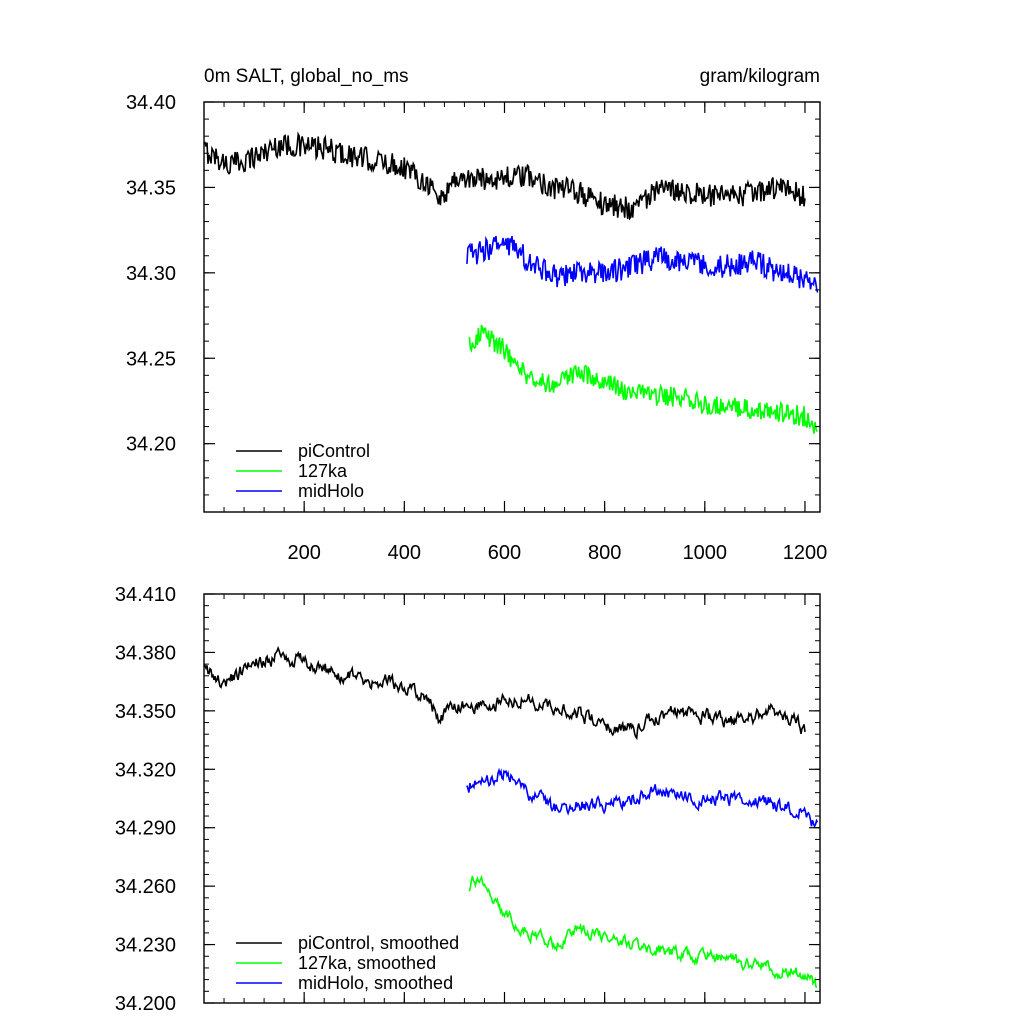 This screenshot has width=1024, height=1024. Describe the element at coordinates (505, 693) in the screenshot. I see `series-line-picontrol-smoothed` at that location.